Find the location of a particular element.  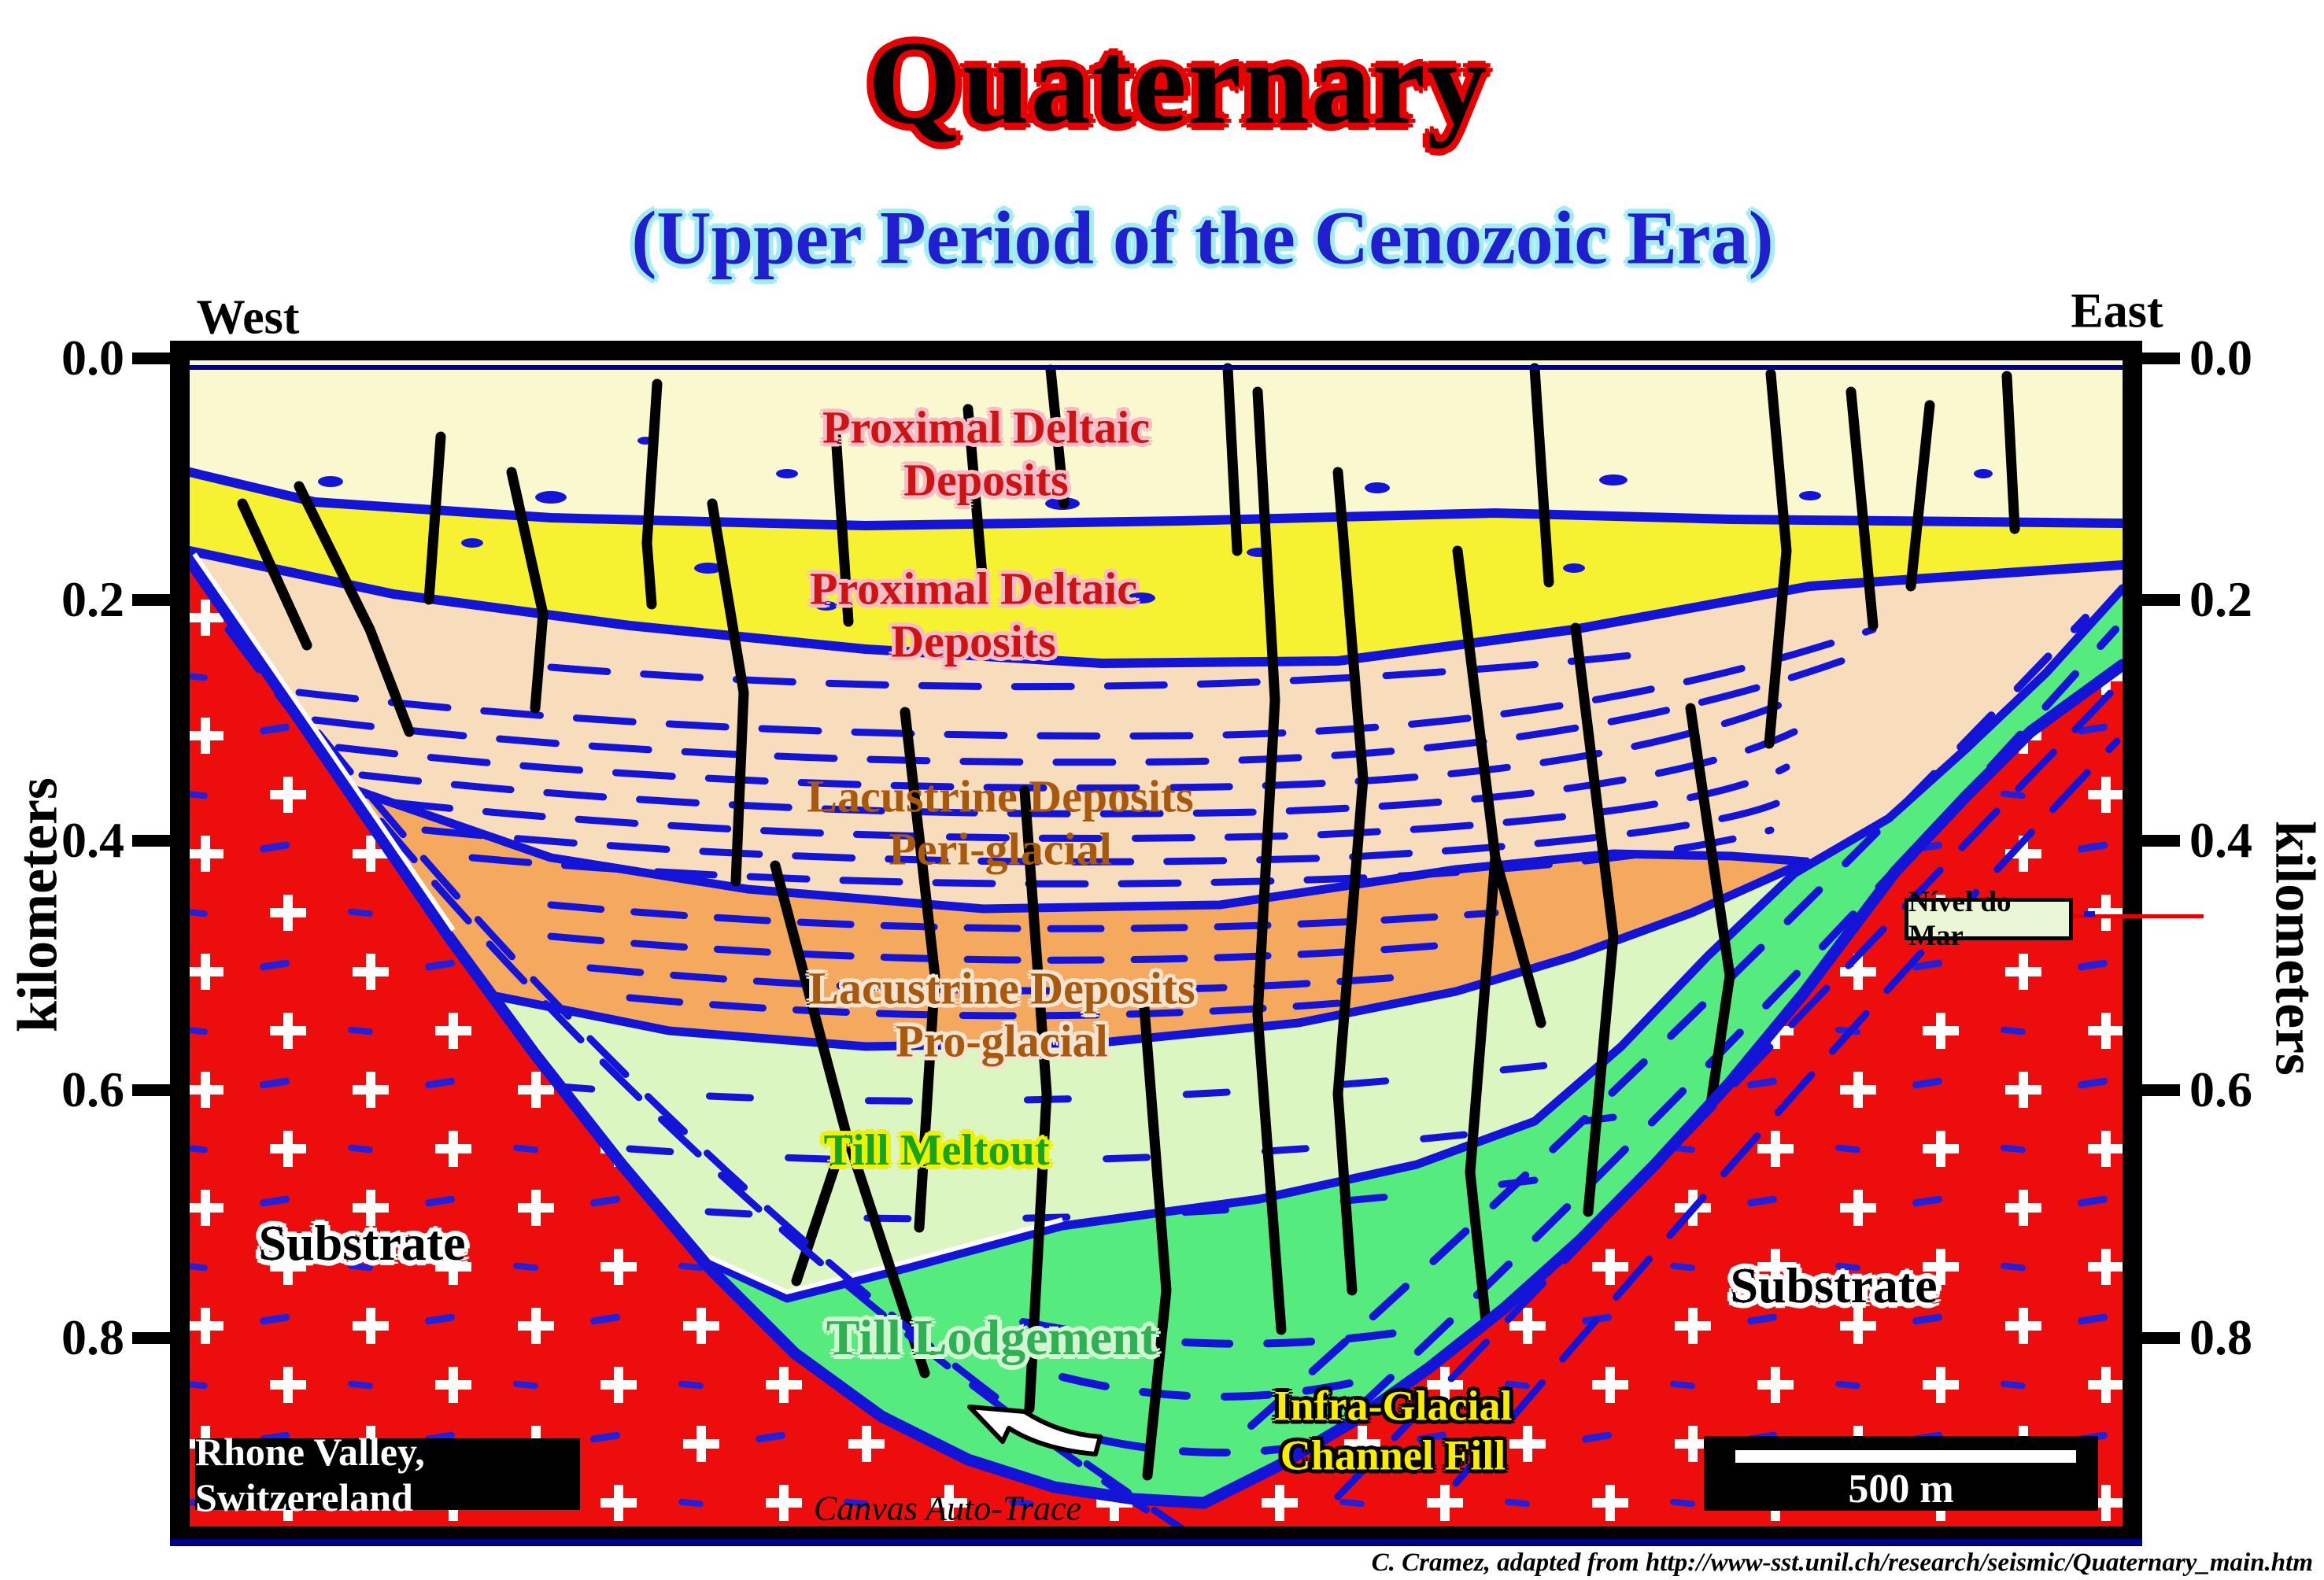

axis-tick-label-left: 0.2 is located at coordinates (92, 599).